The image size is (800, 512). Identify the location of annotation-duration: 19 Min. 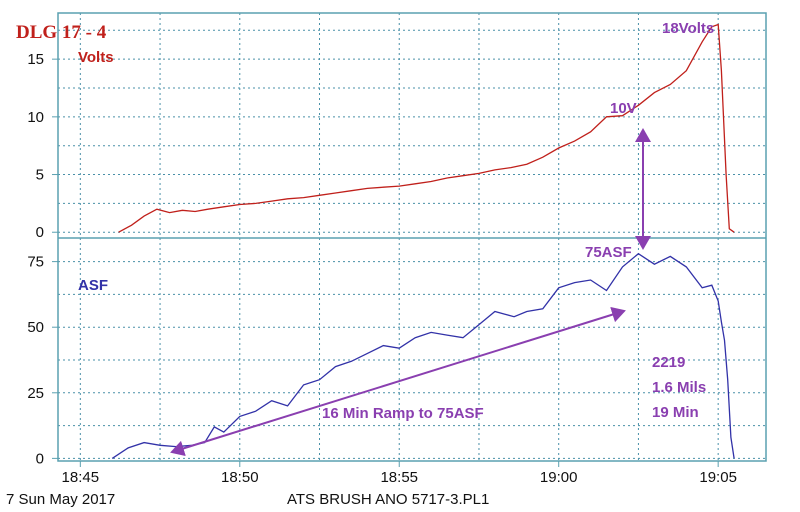
(675, 412).